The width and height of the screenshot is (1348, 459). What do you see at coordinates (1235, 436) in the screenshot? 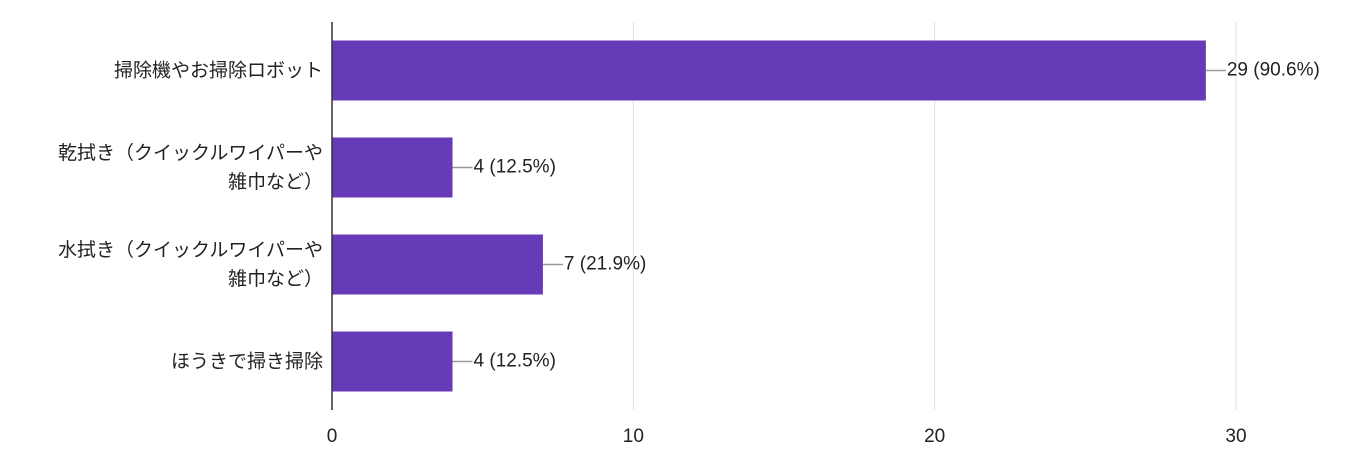
I see `x-tick-label: 30` at bounding box center [1235, 436].